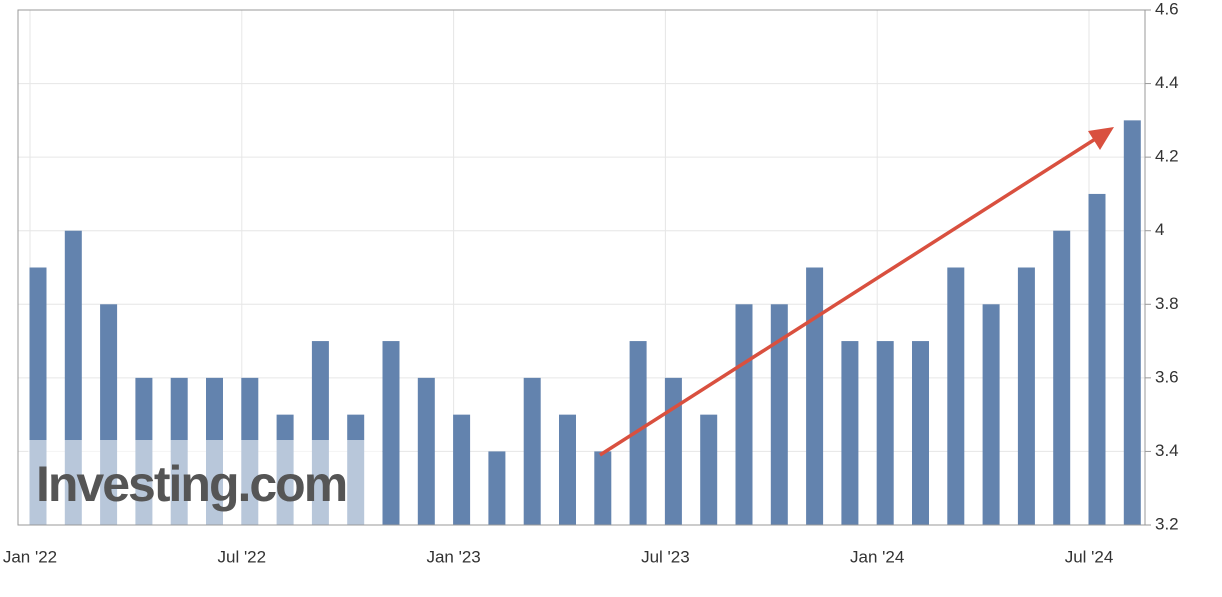  Describe the element at coordinates (1101, 138) in the screenshot. I see `trend-arrowhead` at that location.